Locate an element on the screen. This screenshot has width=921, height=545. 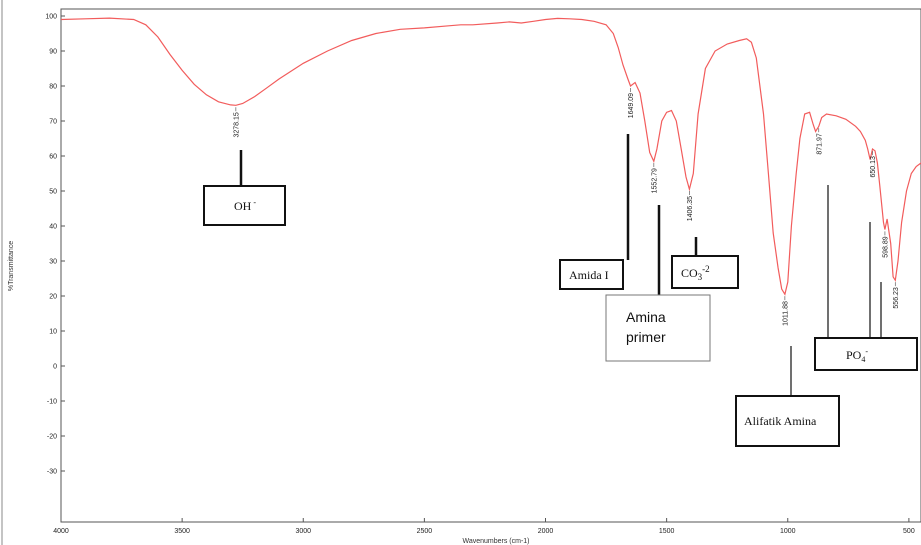
y-tick-label: 40 is located at coordinates (53, 227).